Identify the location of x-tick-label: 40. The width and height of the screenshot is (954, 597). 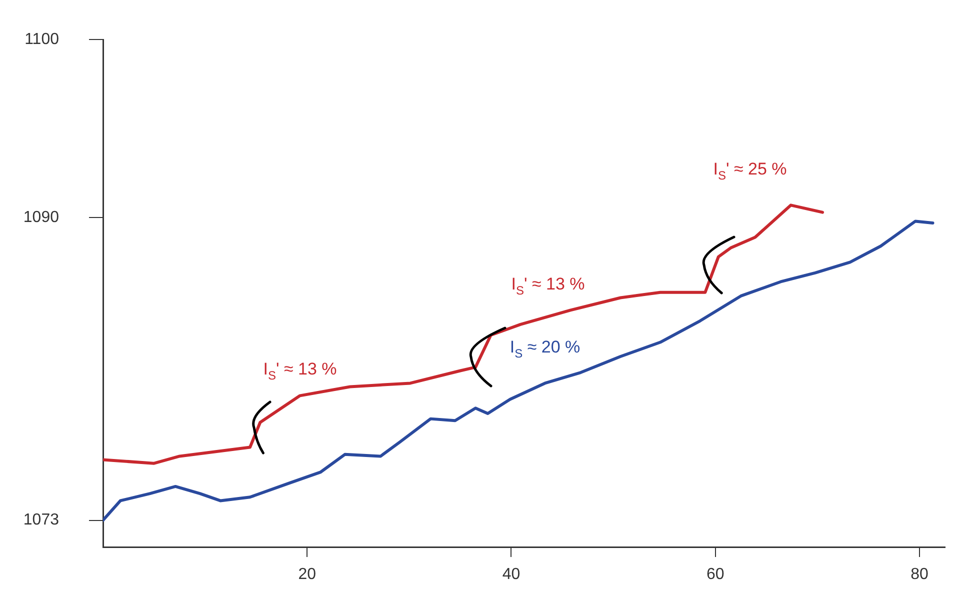
(511, 575).